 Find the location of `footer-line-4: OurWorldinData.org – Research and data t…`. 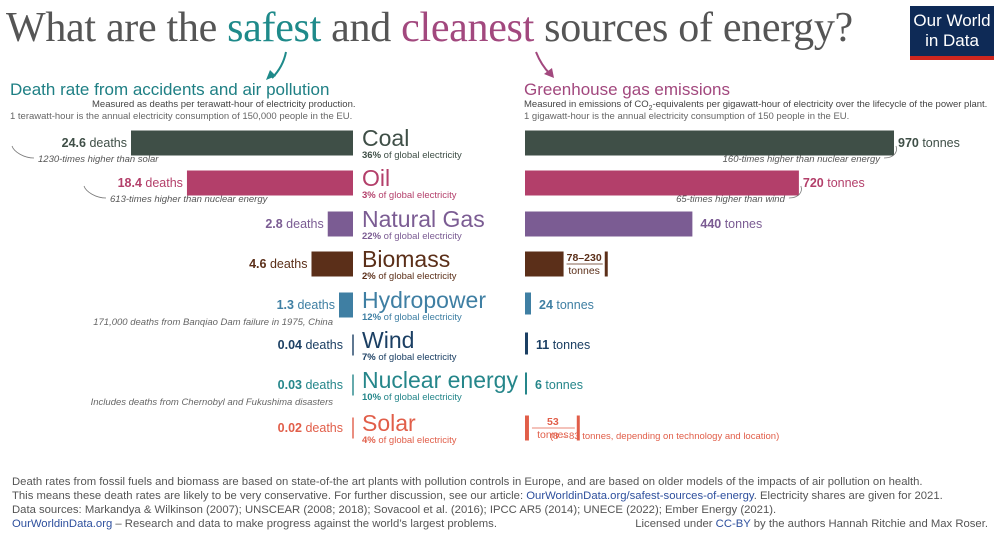

footer-line-4: OurWorldinData.org – Research and data t… is located at coordinates (254, 524).